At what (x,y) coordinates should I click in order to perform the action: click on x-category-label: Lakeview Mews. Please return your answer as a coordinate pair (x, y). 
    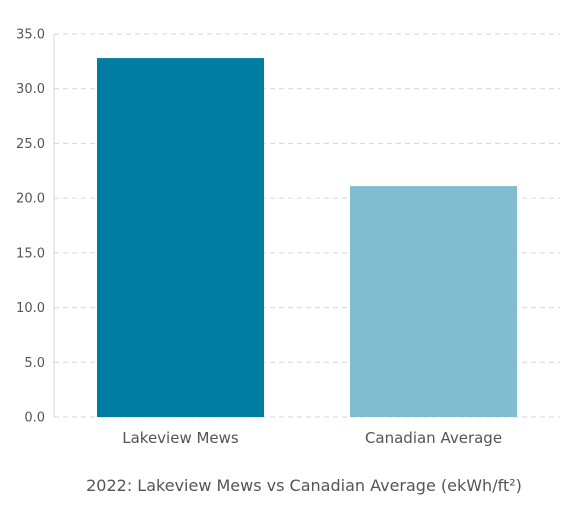
    Looking at the image, I should click on (180, 438).